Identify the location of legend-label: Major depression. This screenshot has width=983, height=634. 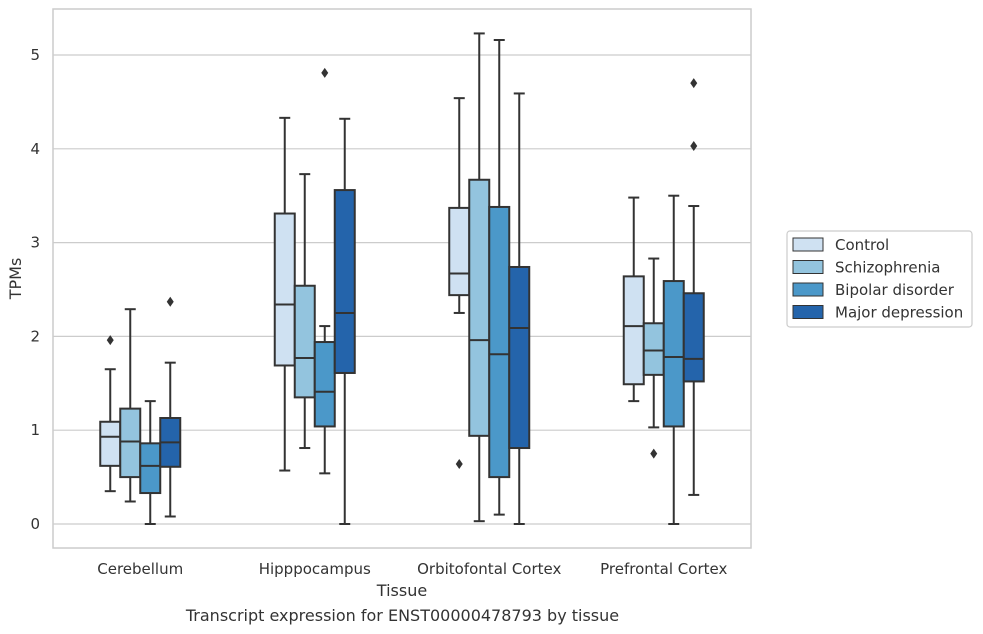
(899, 313).